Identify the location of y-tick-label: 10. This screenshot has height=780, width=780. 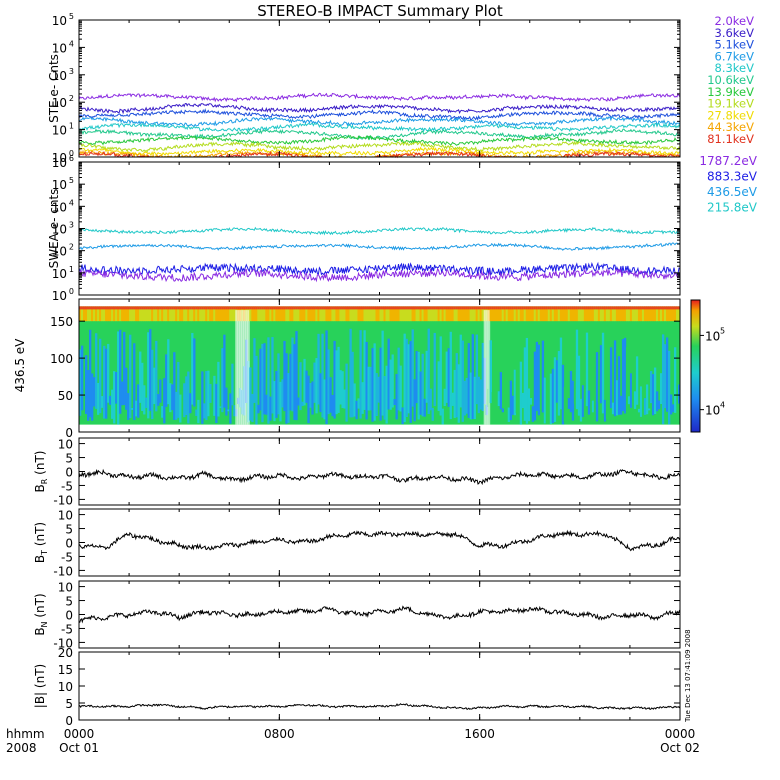
(59, 296).